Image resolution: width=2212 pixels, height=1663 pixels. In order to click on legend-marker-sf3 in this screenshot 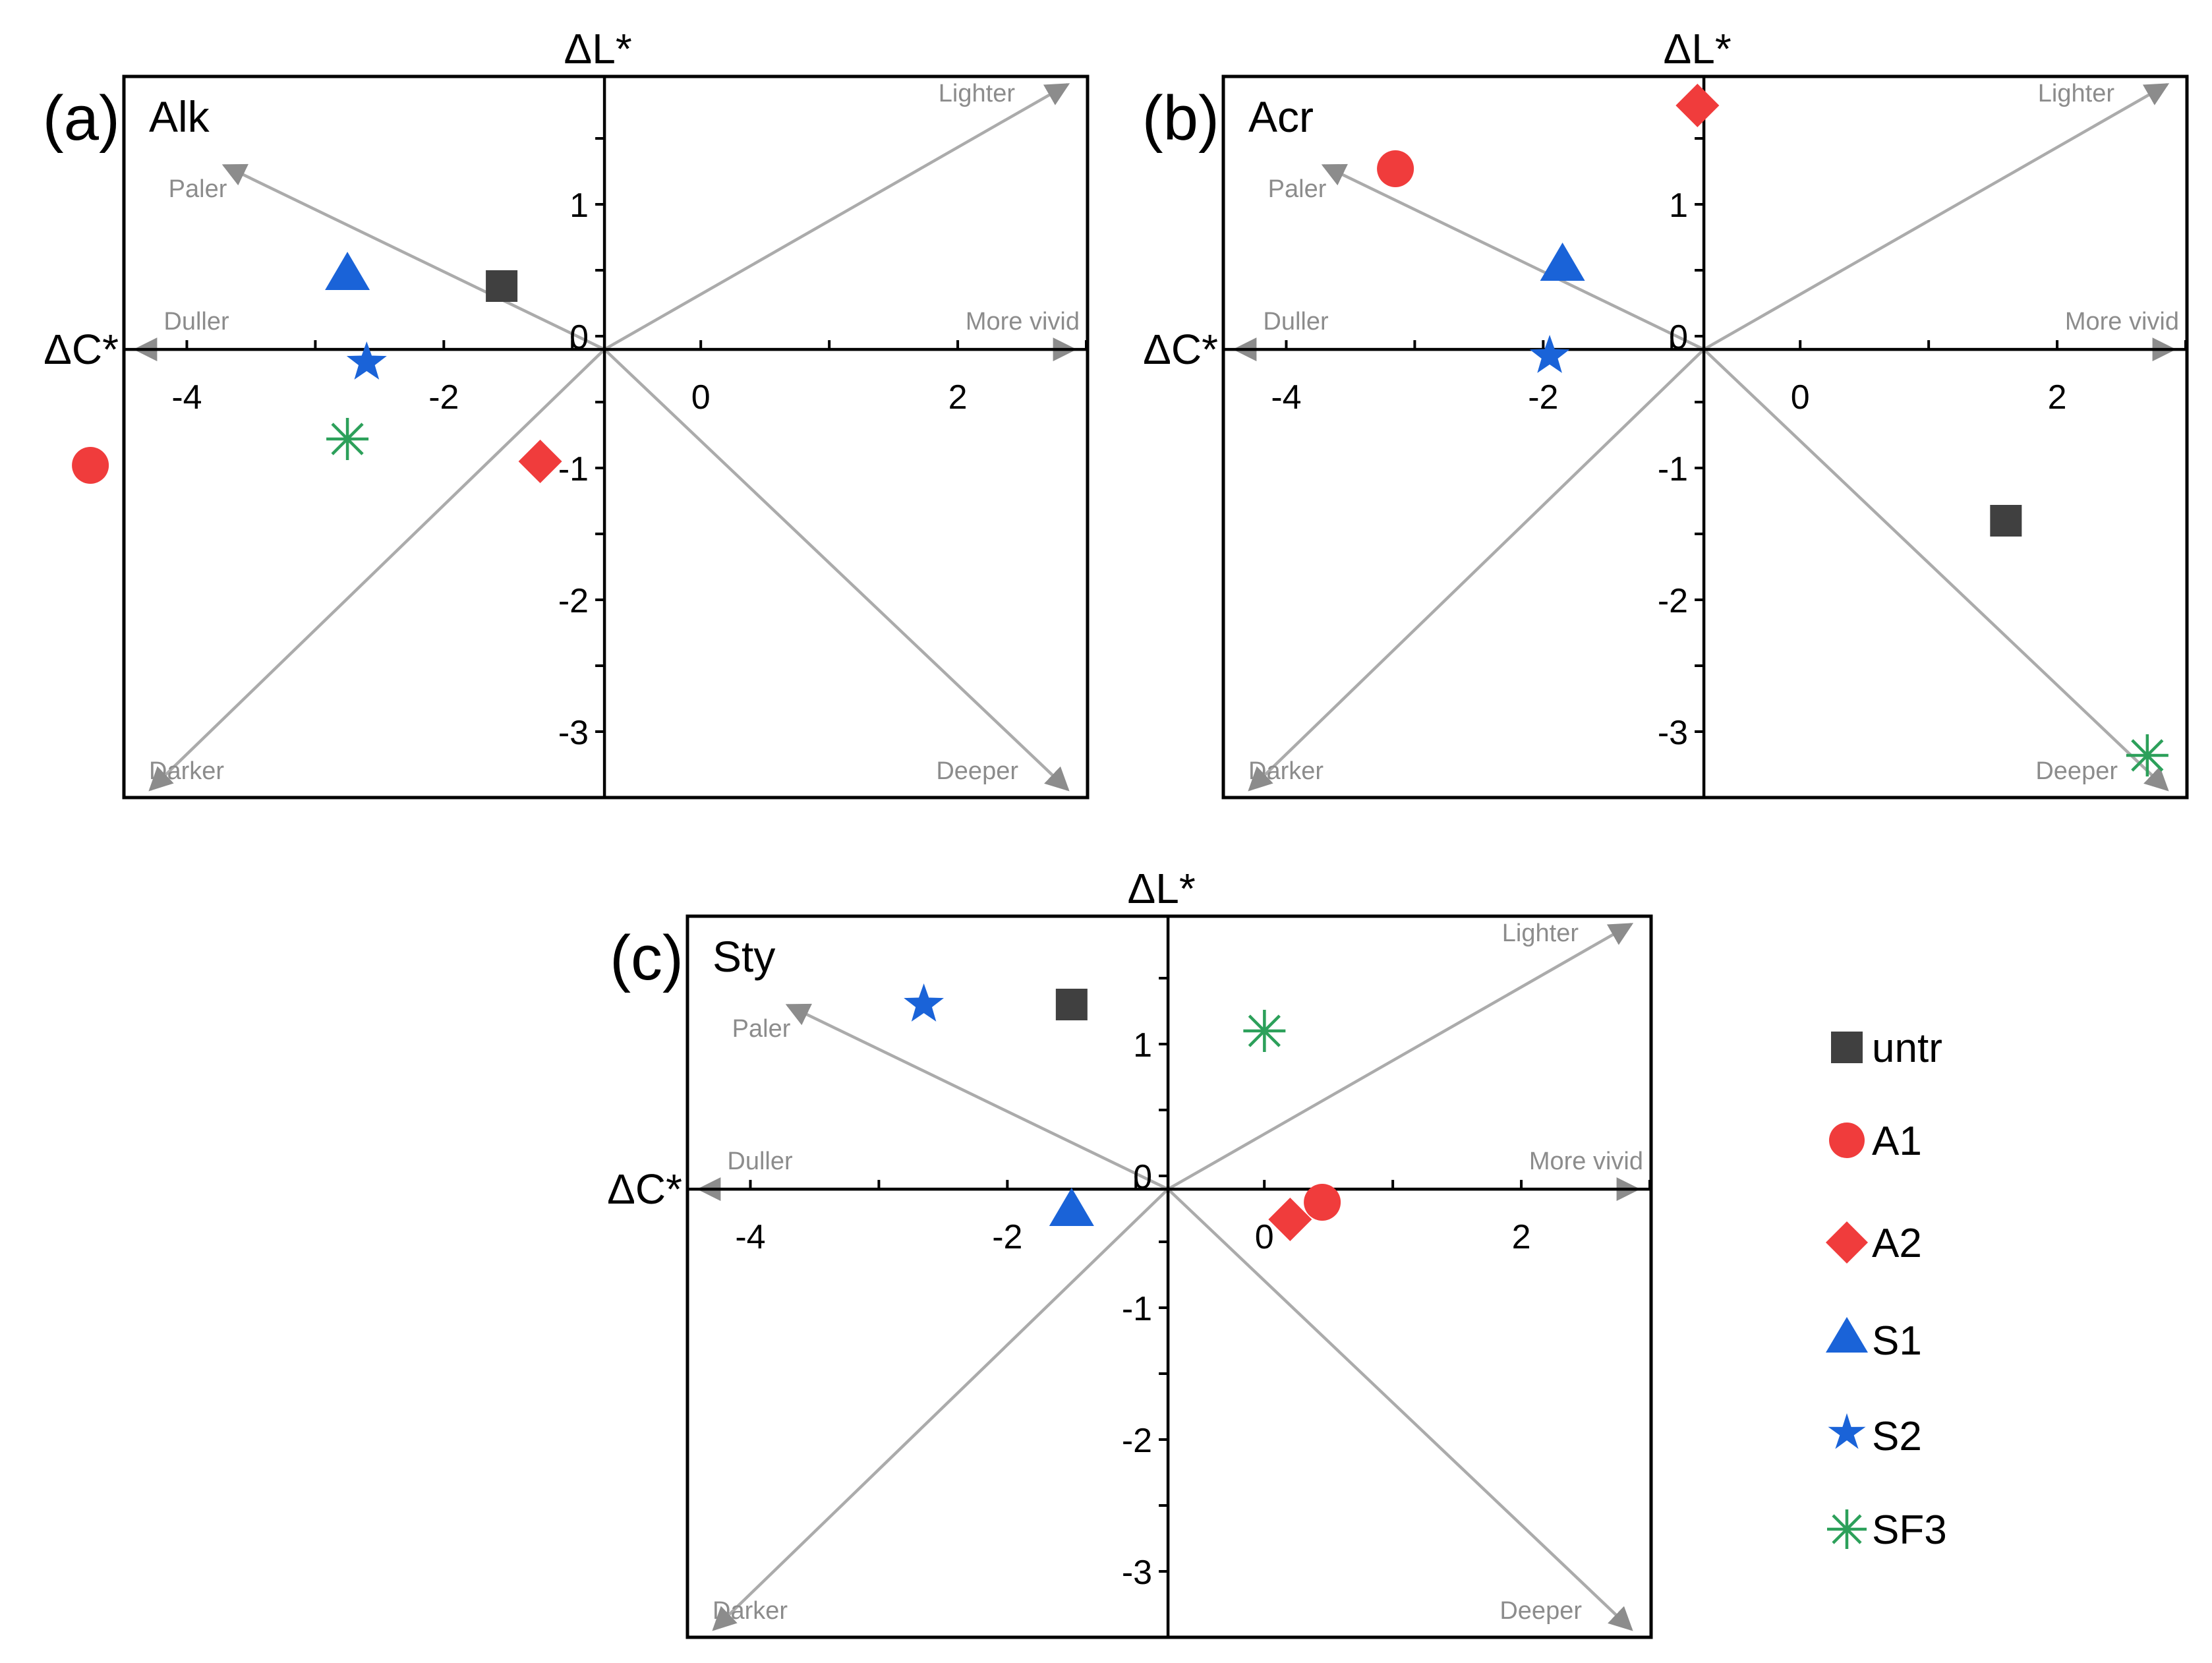, I will do `click(1847, 1529)`.